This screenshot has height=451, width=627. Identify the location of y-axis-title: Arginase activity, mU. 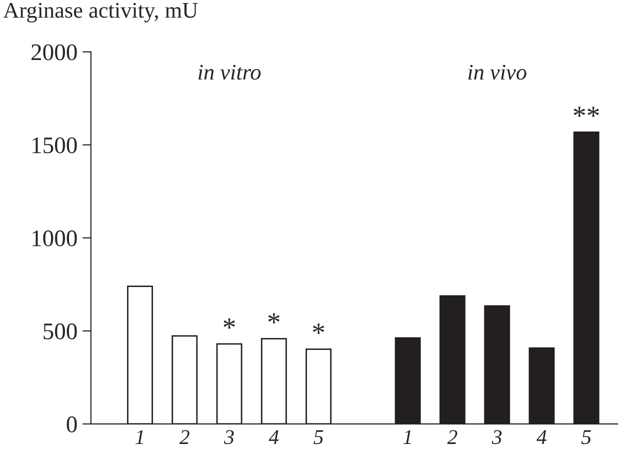
(100, 12).